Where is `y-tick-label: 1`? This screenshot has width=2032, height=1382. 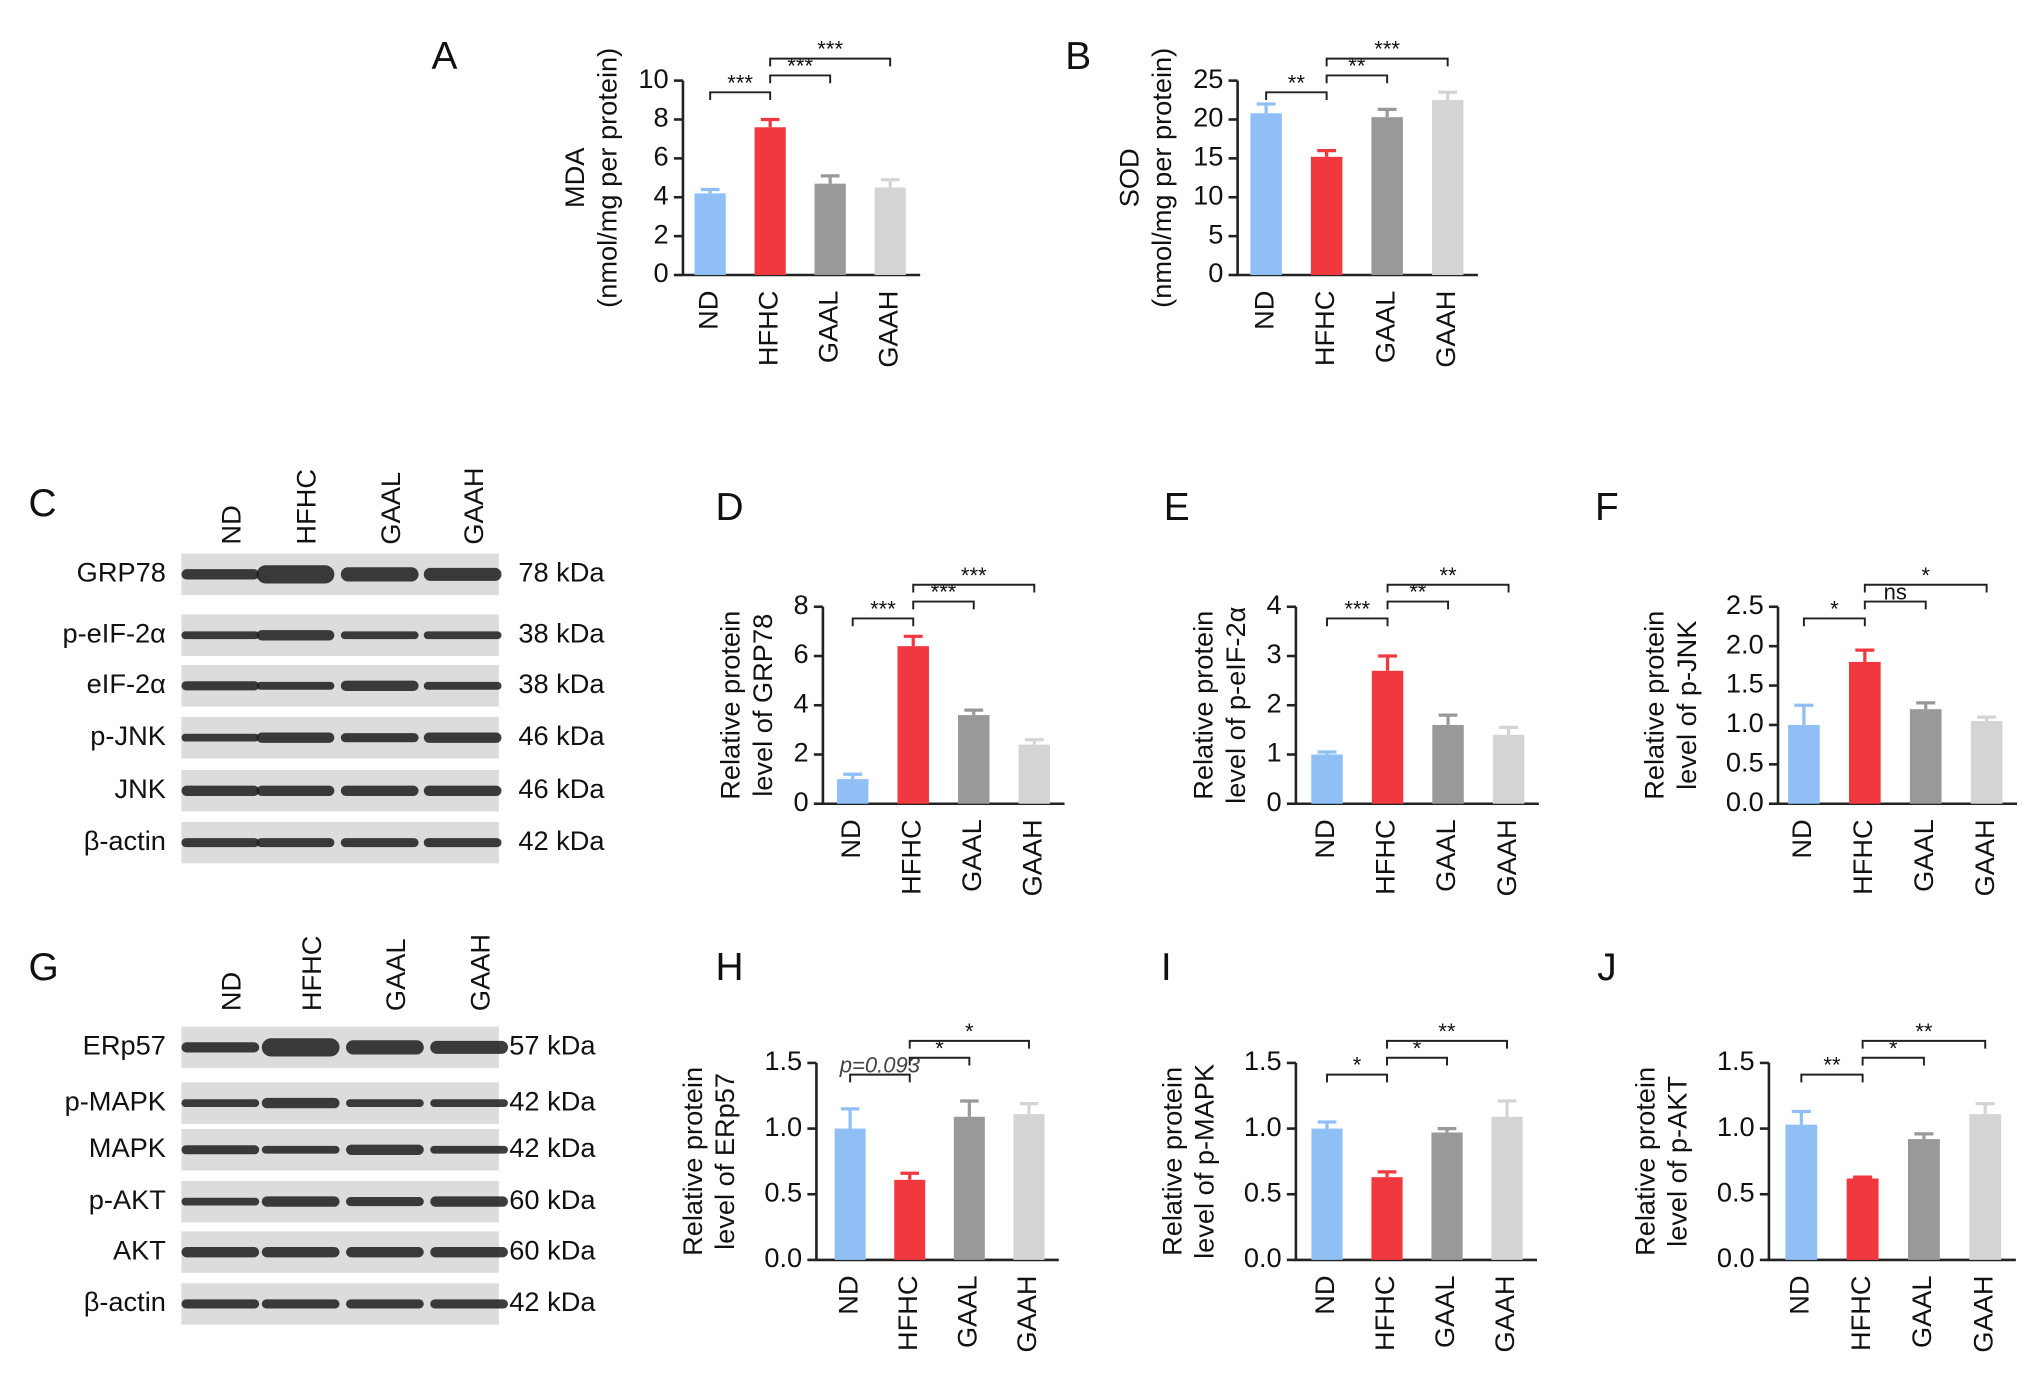
y-tick-label: 1 is located at coordinates (1274, 752).